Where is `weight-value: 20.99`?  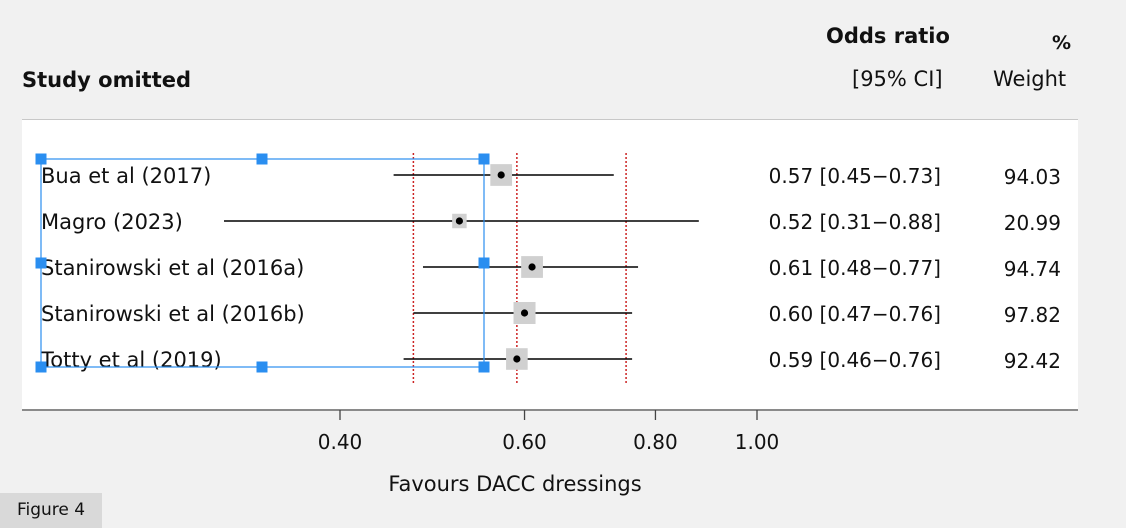 weight-value: 20.99 is located at coordinates (1032, 223).